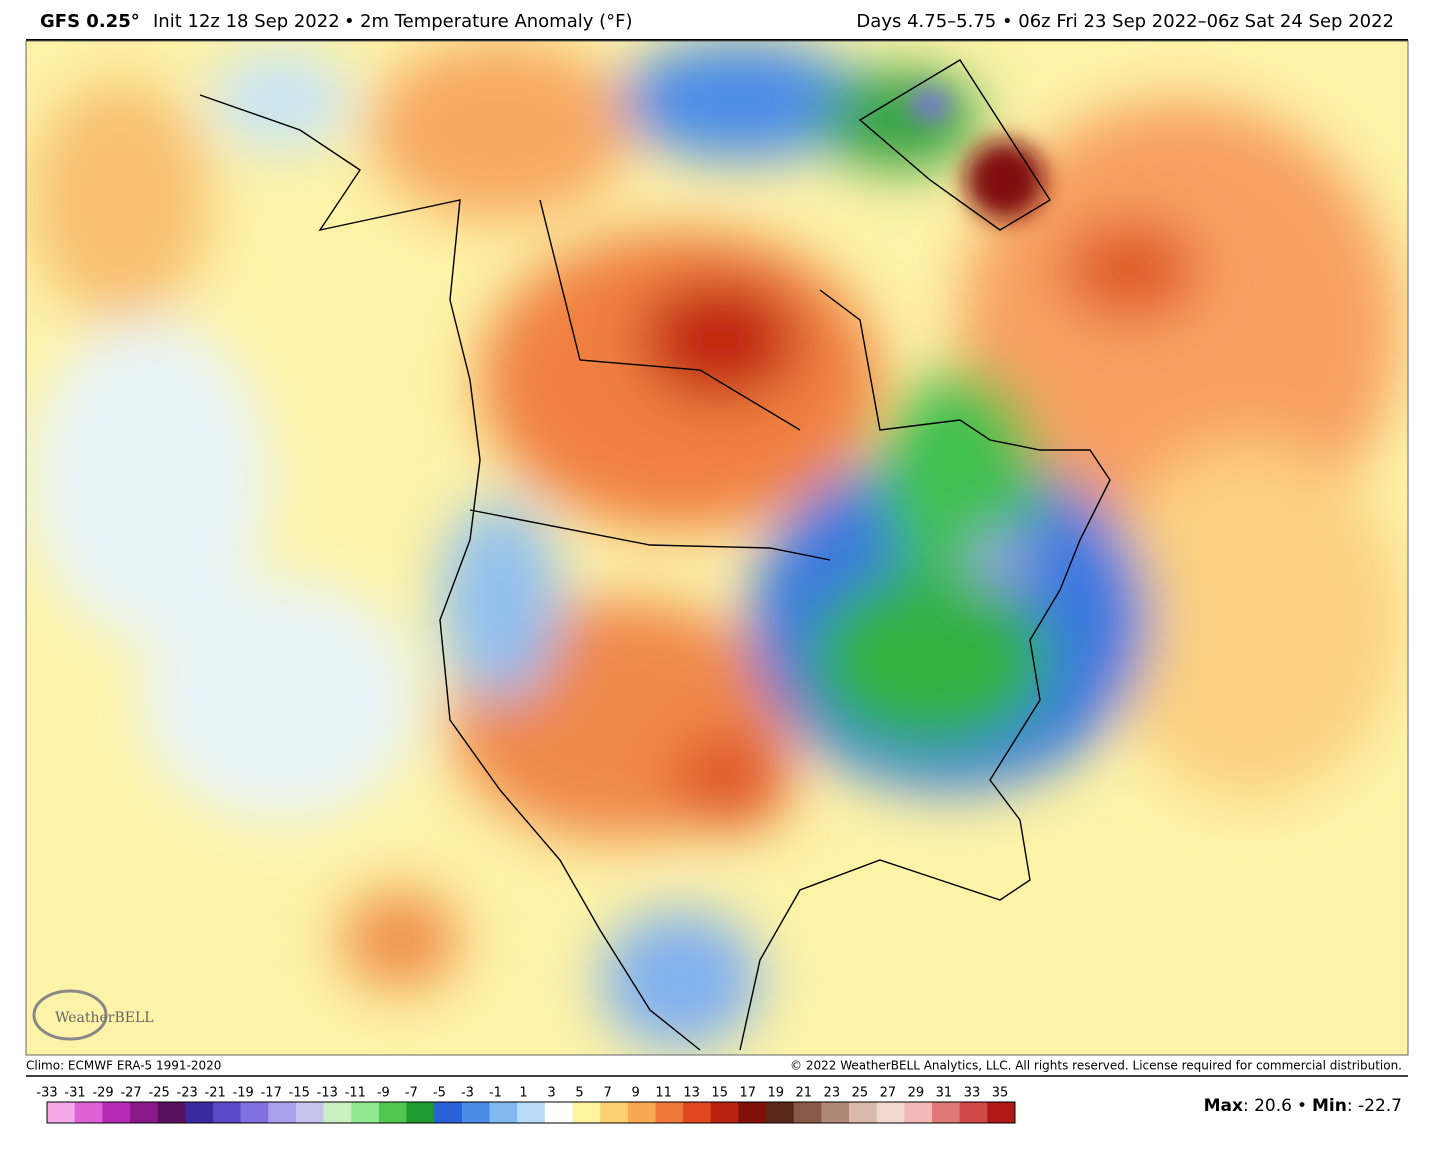  Describe the element at coordinates (327, 1093) in the screenshot. I see `colorbar-tick-label: -13` at that location.